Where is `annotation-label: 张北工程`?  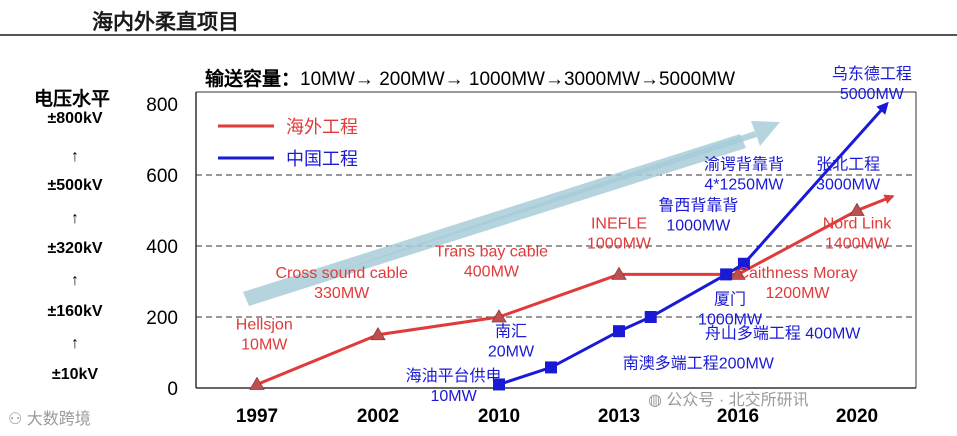 annotation-label: 张北工程 is located at coordinates (848, 165).